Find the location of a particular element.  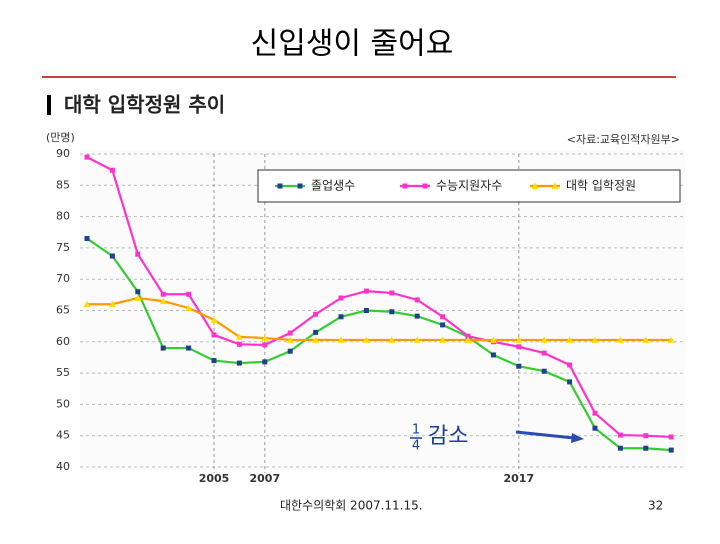

x-tick-label: 2017 is located at coordinates (518, 478).